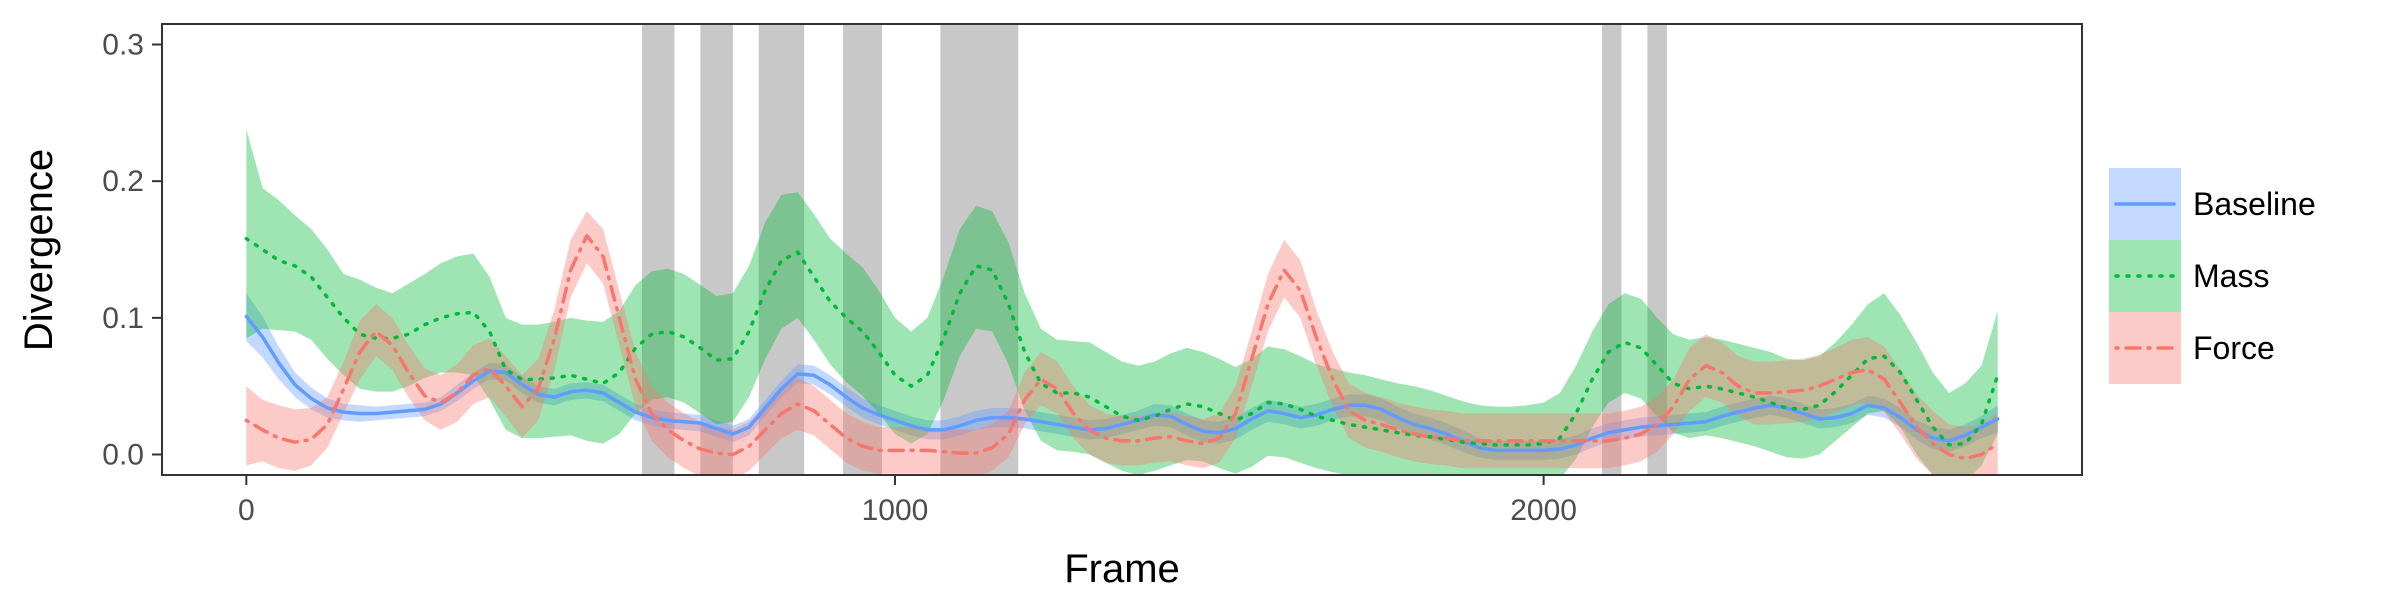 The width and height of the screenshot is (2400, 600). I want to click on x-tick-label-0: 0, so click(246, 510).